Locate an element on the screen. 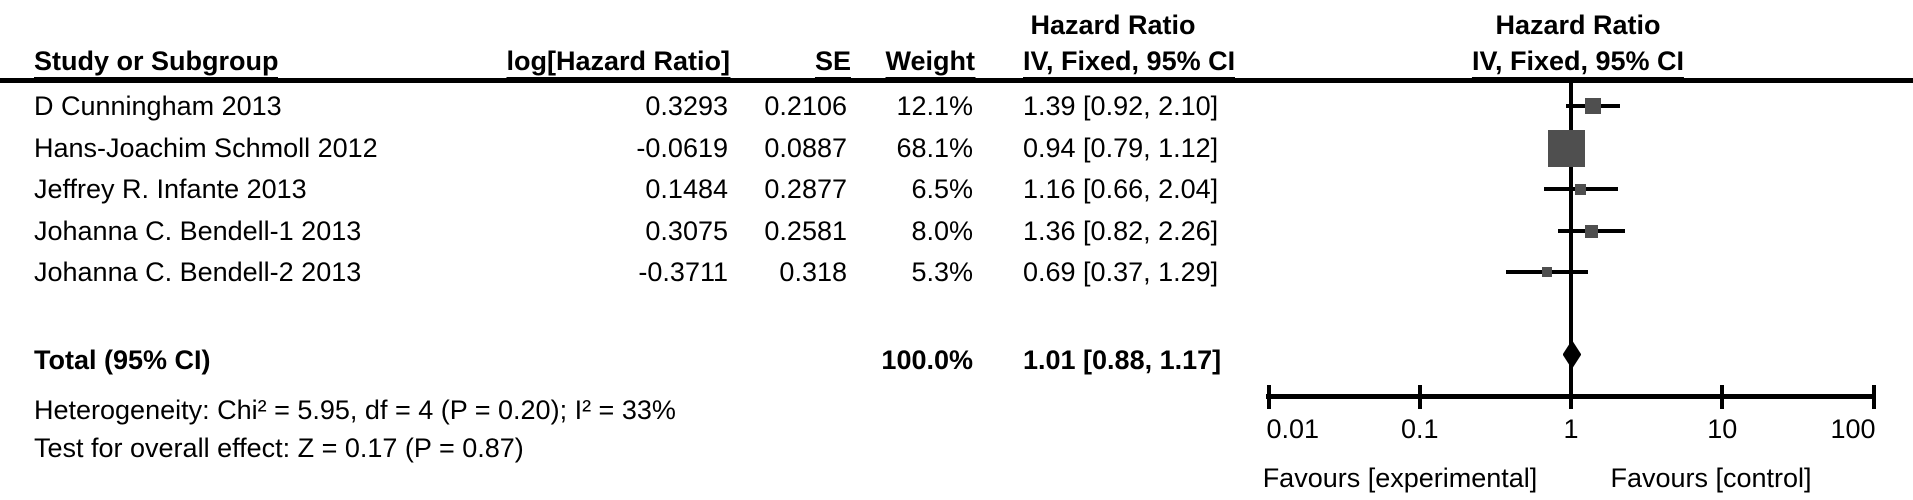 The height and width of the screenshot is (500, 1913). se-cell: 0.318 is located at coordinates (813, 272).